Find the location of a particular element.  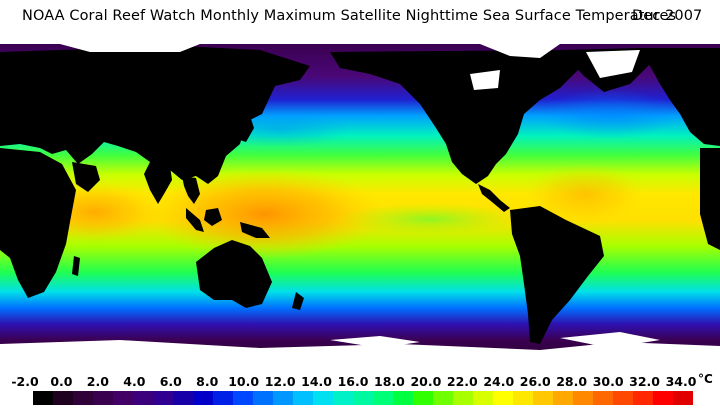

colorbar-tick-label: 18.0 is located at coordinates (389, 381).